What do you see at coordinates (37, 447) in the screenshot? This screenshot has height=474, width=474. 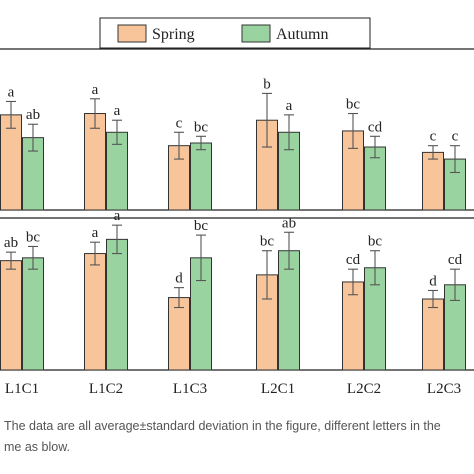 I see `caption-line-2: me as blow.` at bounding box center [37, 447].